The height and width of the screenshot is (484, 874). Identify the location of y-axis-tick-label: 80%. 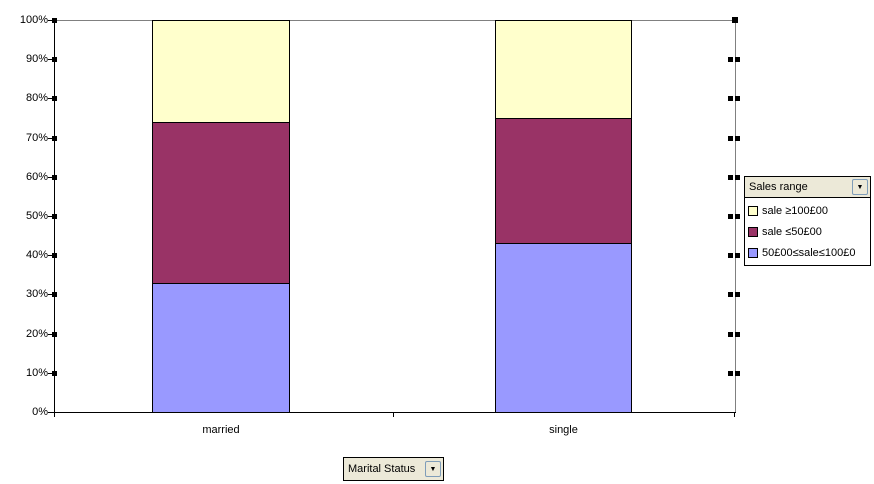
(36, 98).